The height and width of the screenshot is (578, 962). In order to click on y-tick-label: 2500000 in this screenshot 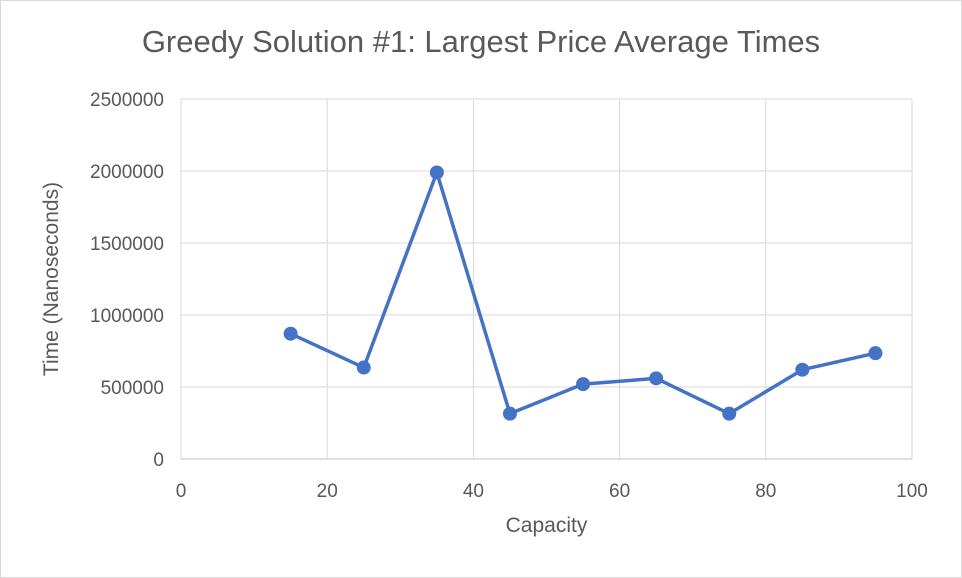, I will do `click(127, 100)`.